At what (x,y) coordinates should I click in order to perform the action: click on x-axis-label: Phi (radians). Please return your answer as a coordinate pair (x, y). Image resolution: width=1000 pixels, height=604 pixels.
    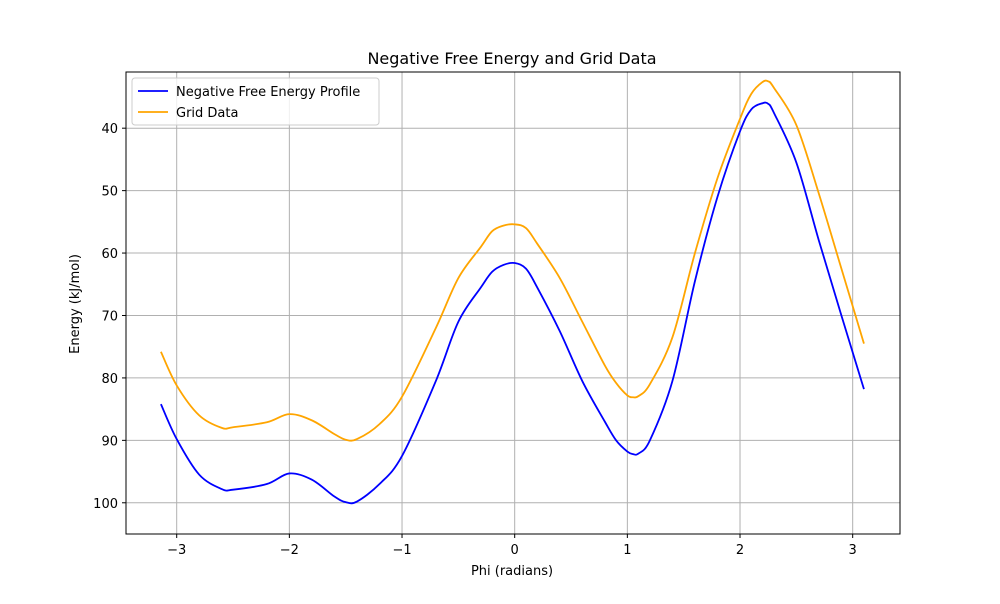
    Looking at the image, I should click on (512, 571).